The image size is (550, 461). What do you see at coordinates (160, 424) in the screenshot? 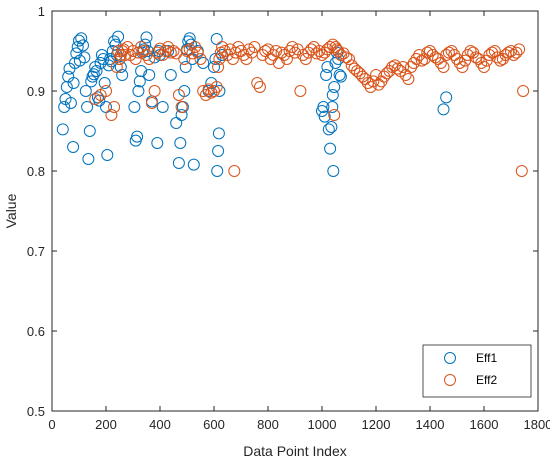
I see `x-tick-label: 400` at bounding box center [160, 424].